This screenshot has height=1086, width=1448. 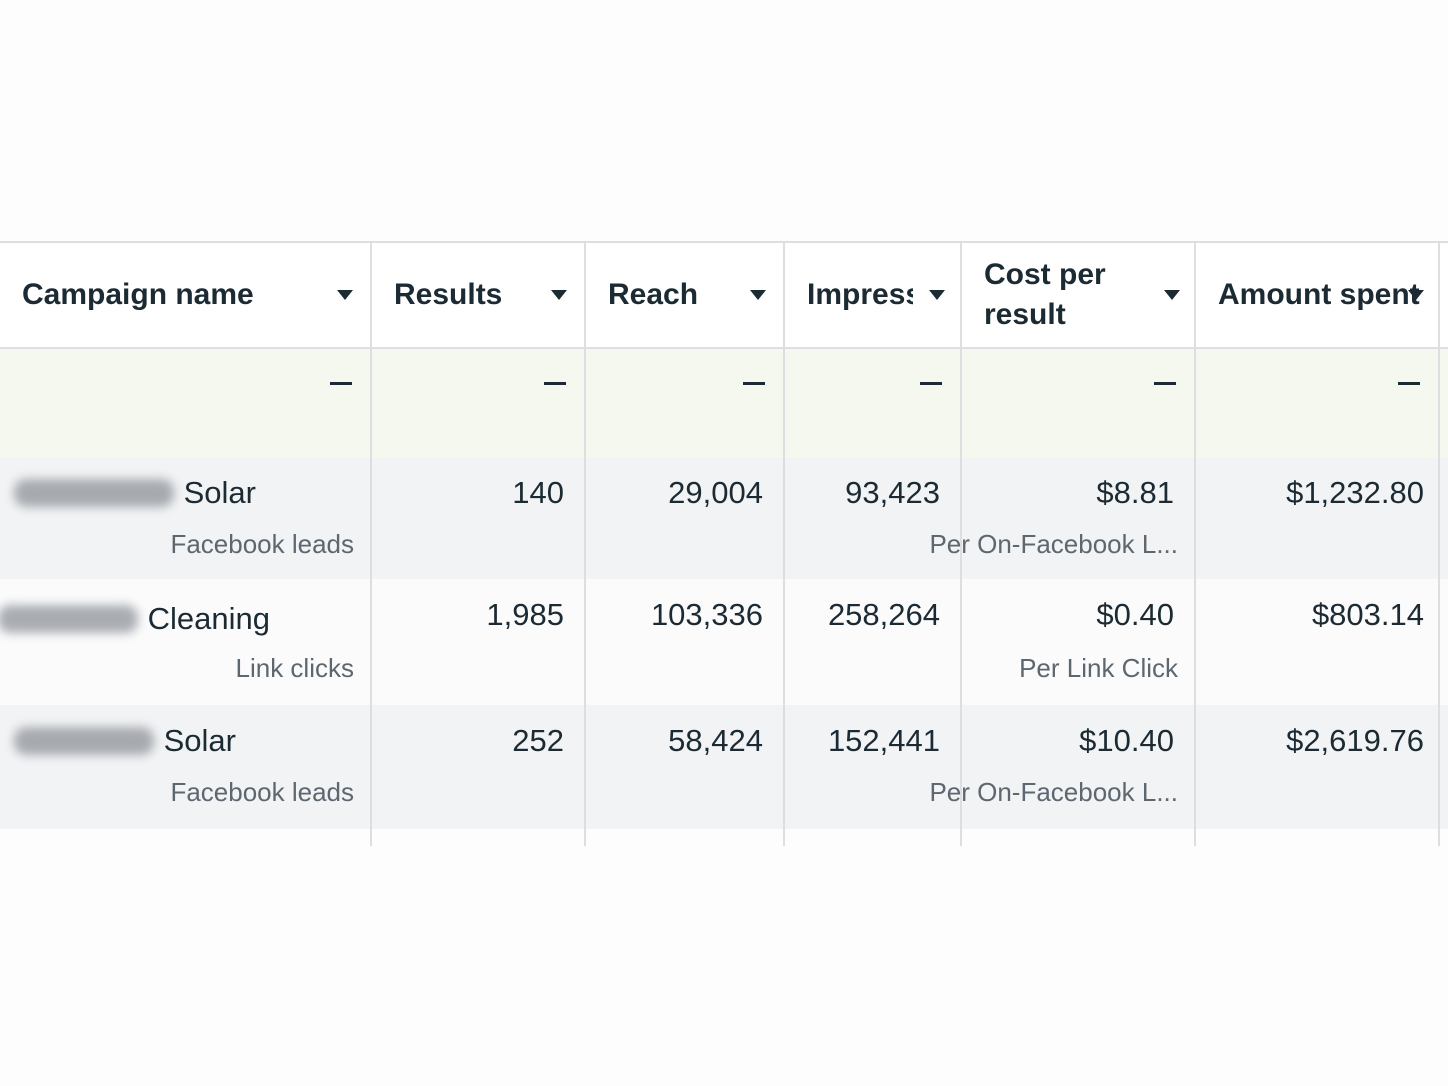 I want to click on cost-per-result-cell: $0.40 Per Link Click, so click(x=1078, y=642).